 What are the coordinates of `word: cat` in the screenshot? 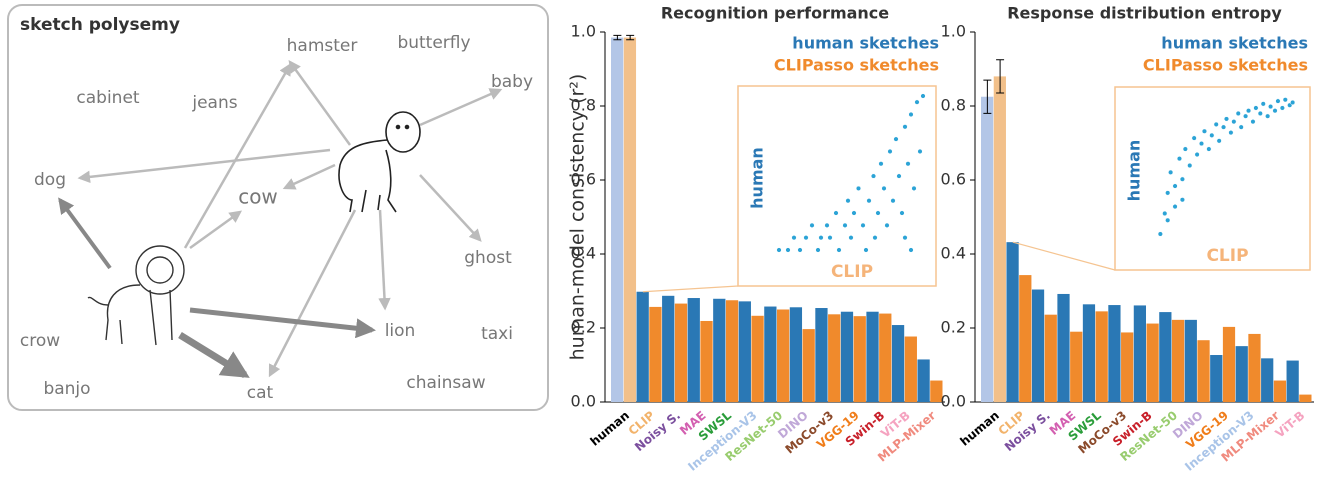 It's located at (260, 393).